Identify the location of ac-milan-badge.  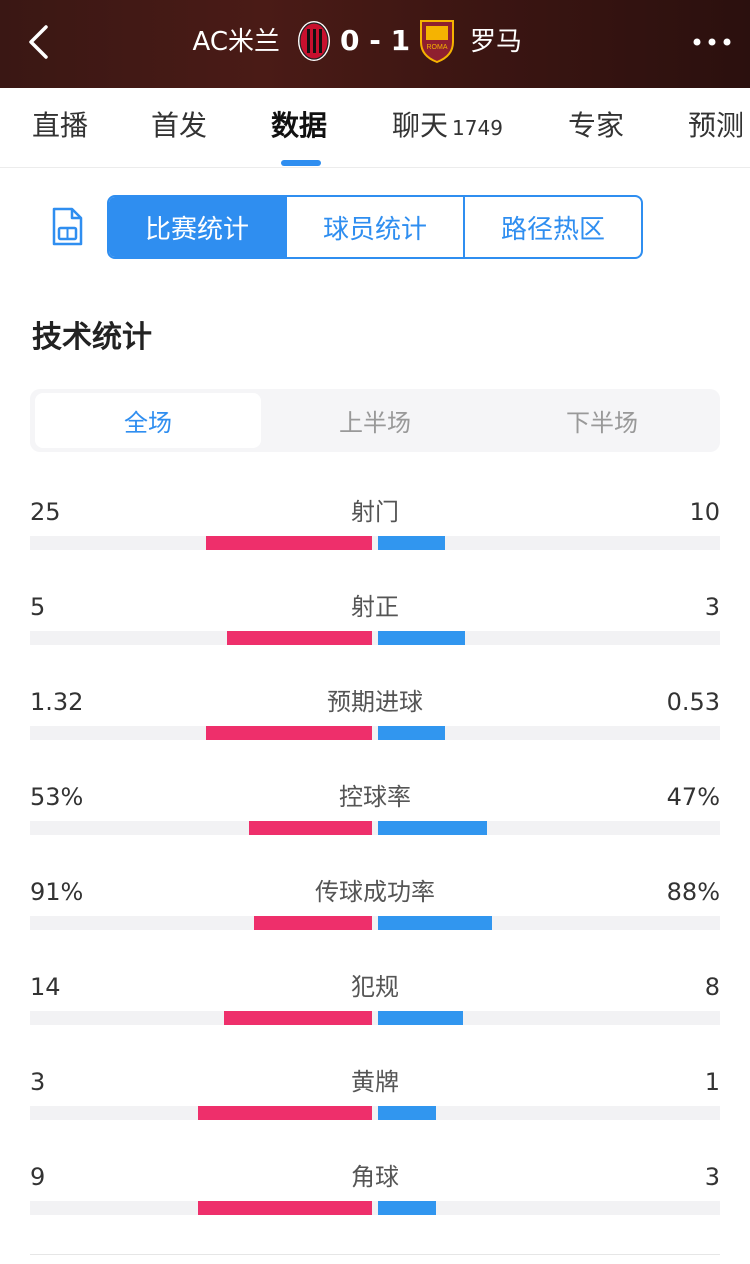
(314, 41).